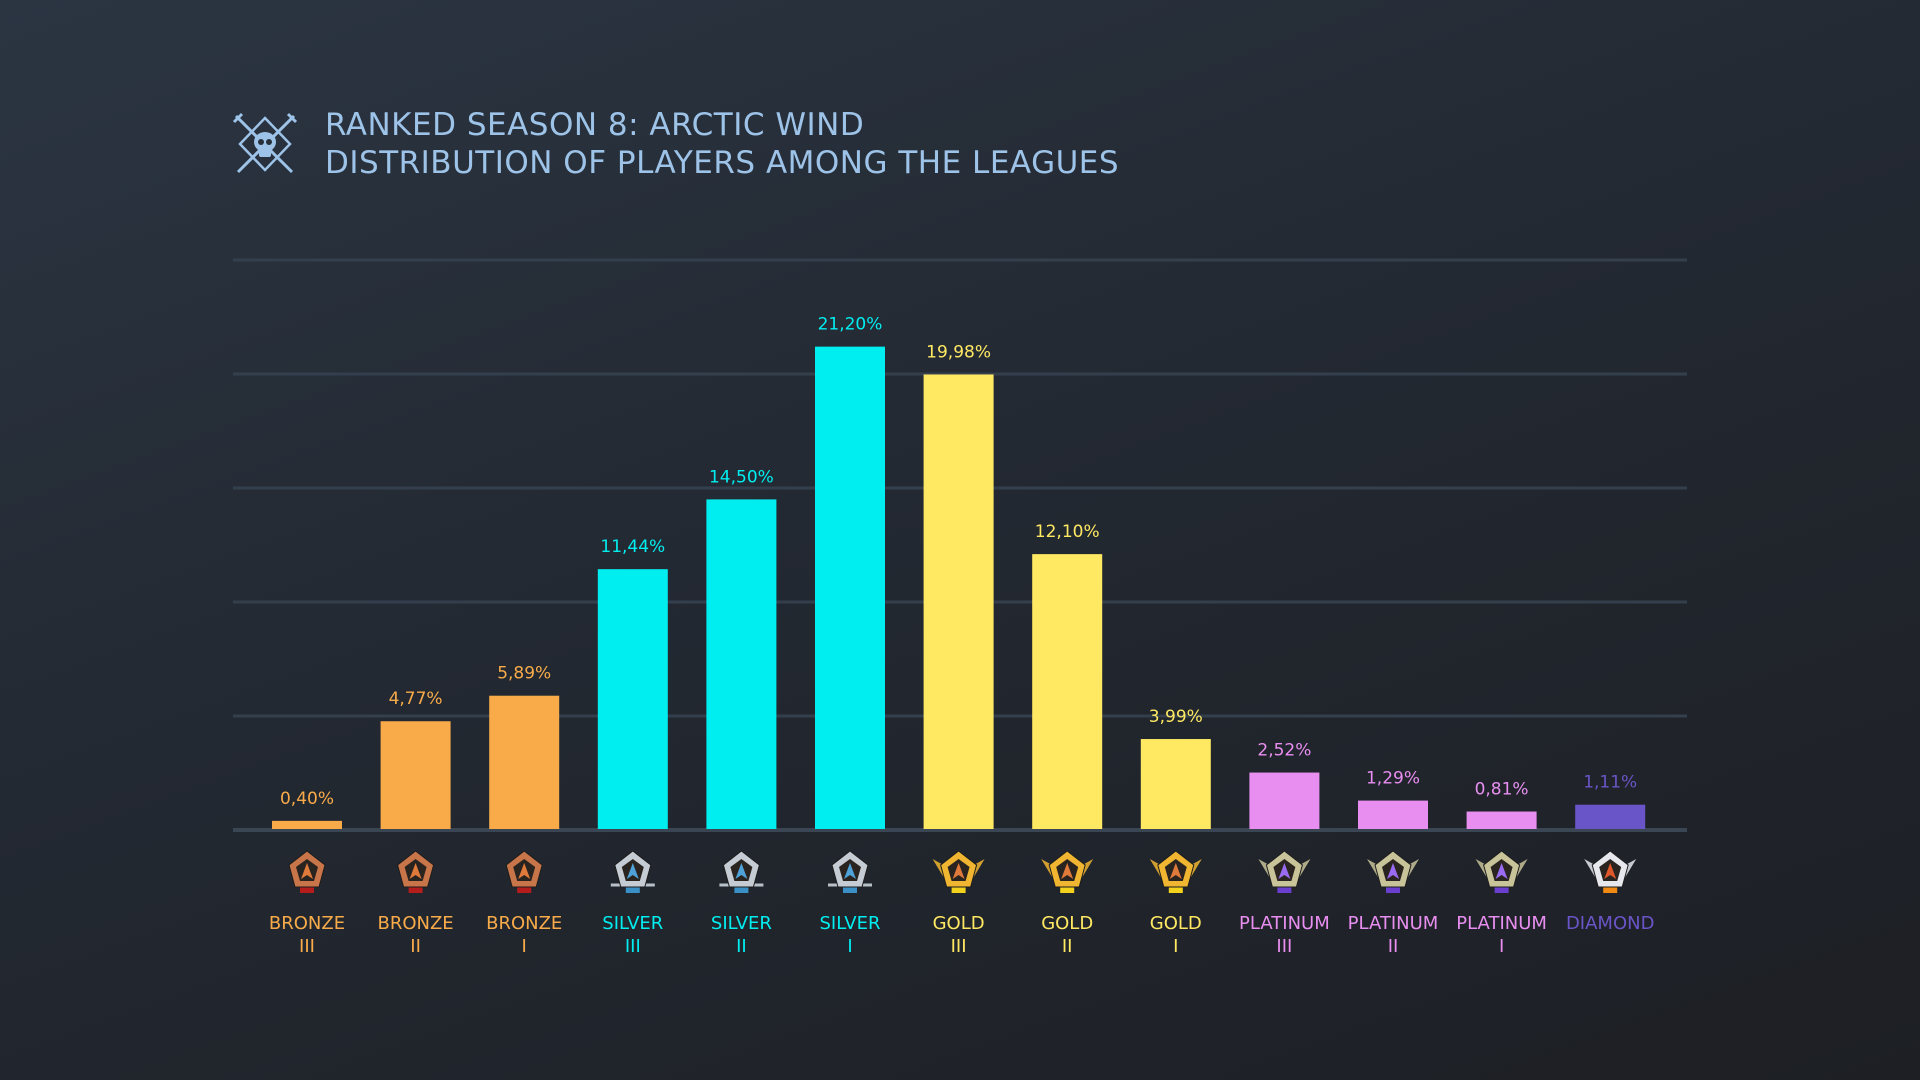 The width and height of the screenshot is (1920, 1080). What do you see at coordinates (1176, 717) in the screenshot?
I see `data-label: 3,99%` at bounding box center [1176, 717].